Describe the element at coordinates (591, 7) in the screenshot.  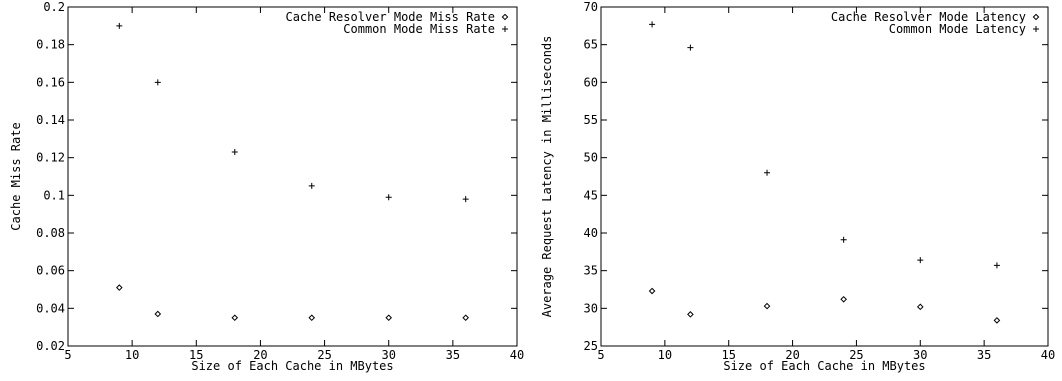
I see `y-tick-label: 70` at that location.